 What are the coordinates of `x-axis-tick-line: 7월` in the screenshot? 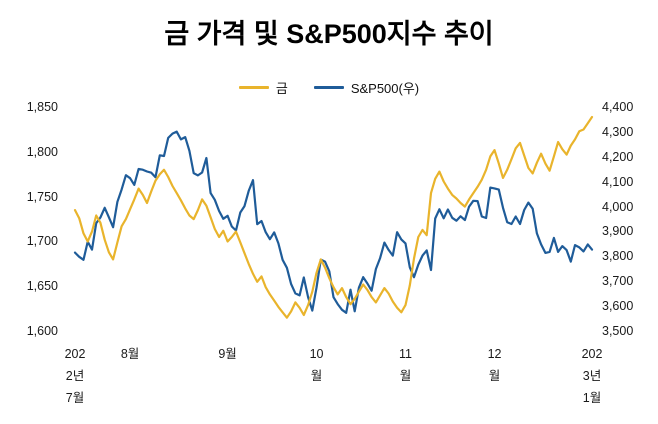 It's located at (75, 398).